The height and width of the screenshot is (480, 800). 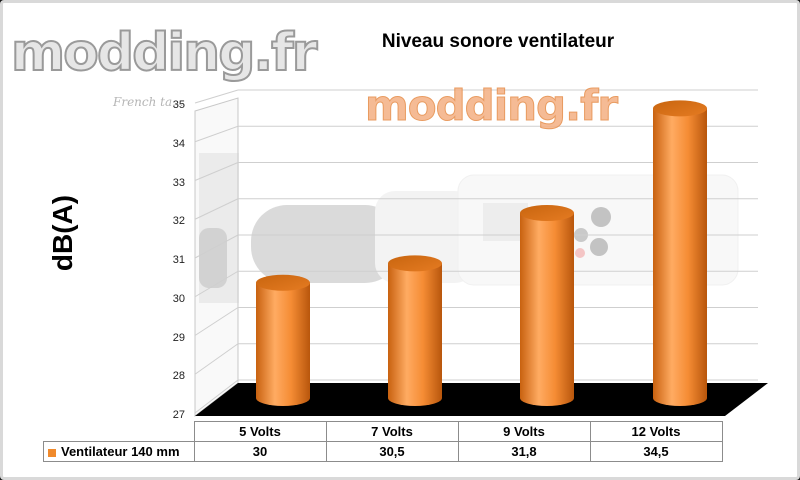 I want to click on data-table-corner, so click(x=119, y=431).